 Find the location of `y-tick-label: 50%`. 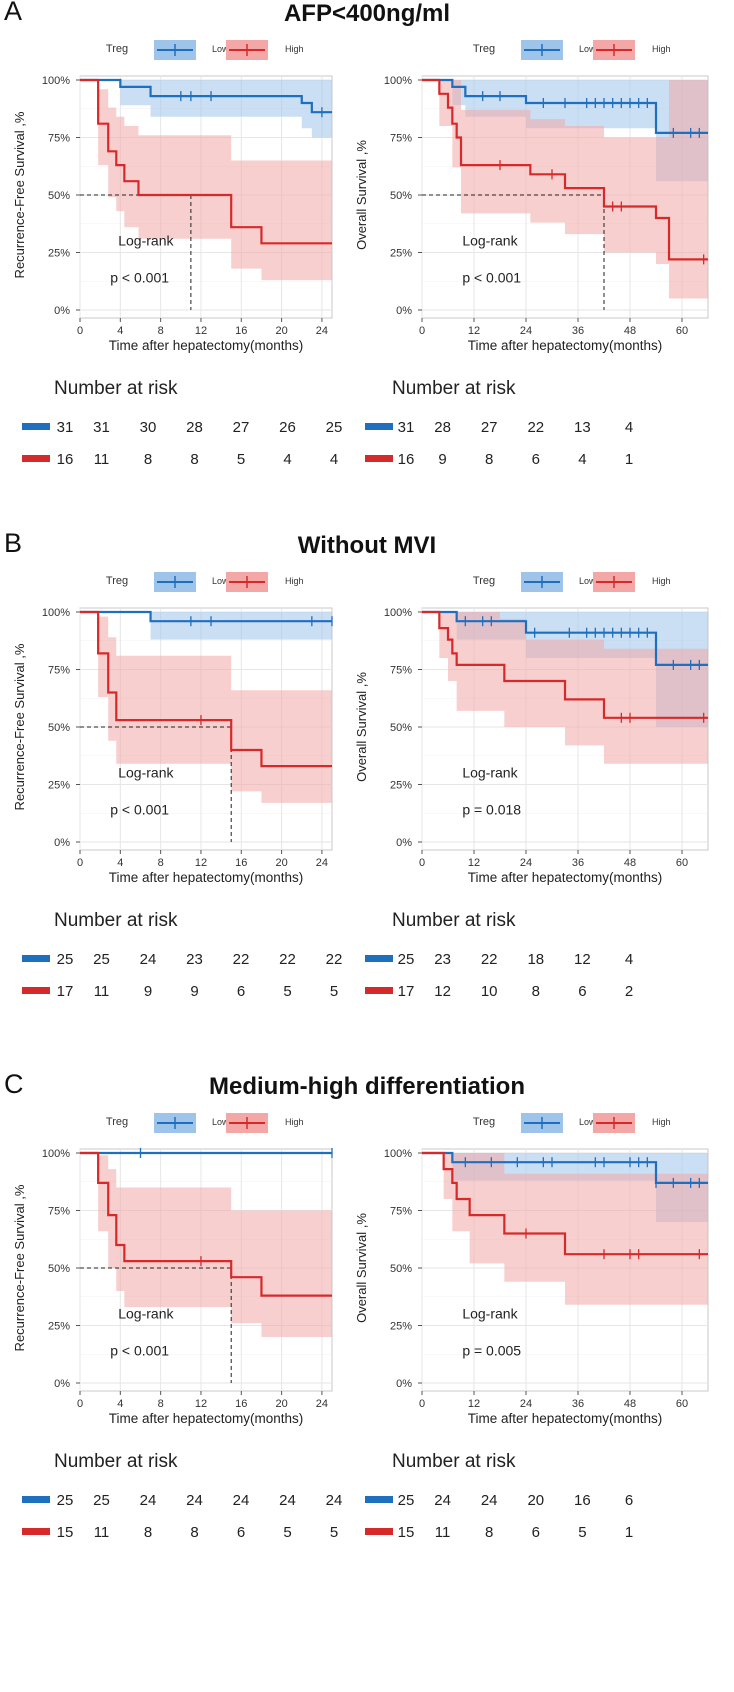

y-tick-label: 50% is located at coordinates (401, 728).